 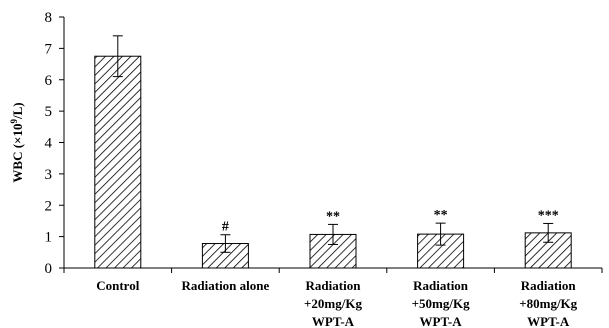 What do you see at coordinates (226, 285) in the screenshot?
I see `x-category-label: Radiation alone` at bounding box center [226, 285].